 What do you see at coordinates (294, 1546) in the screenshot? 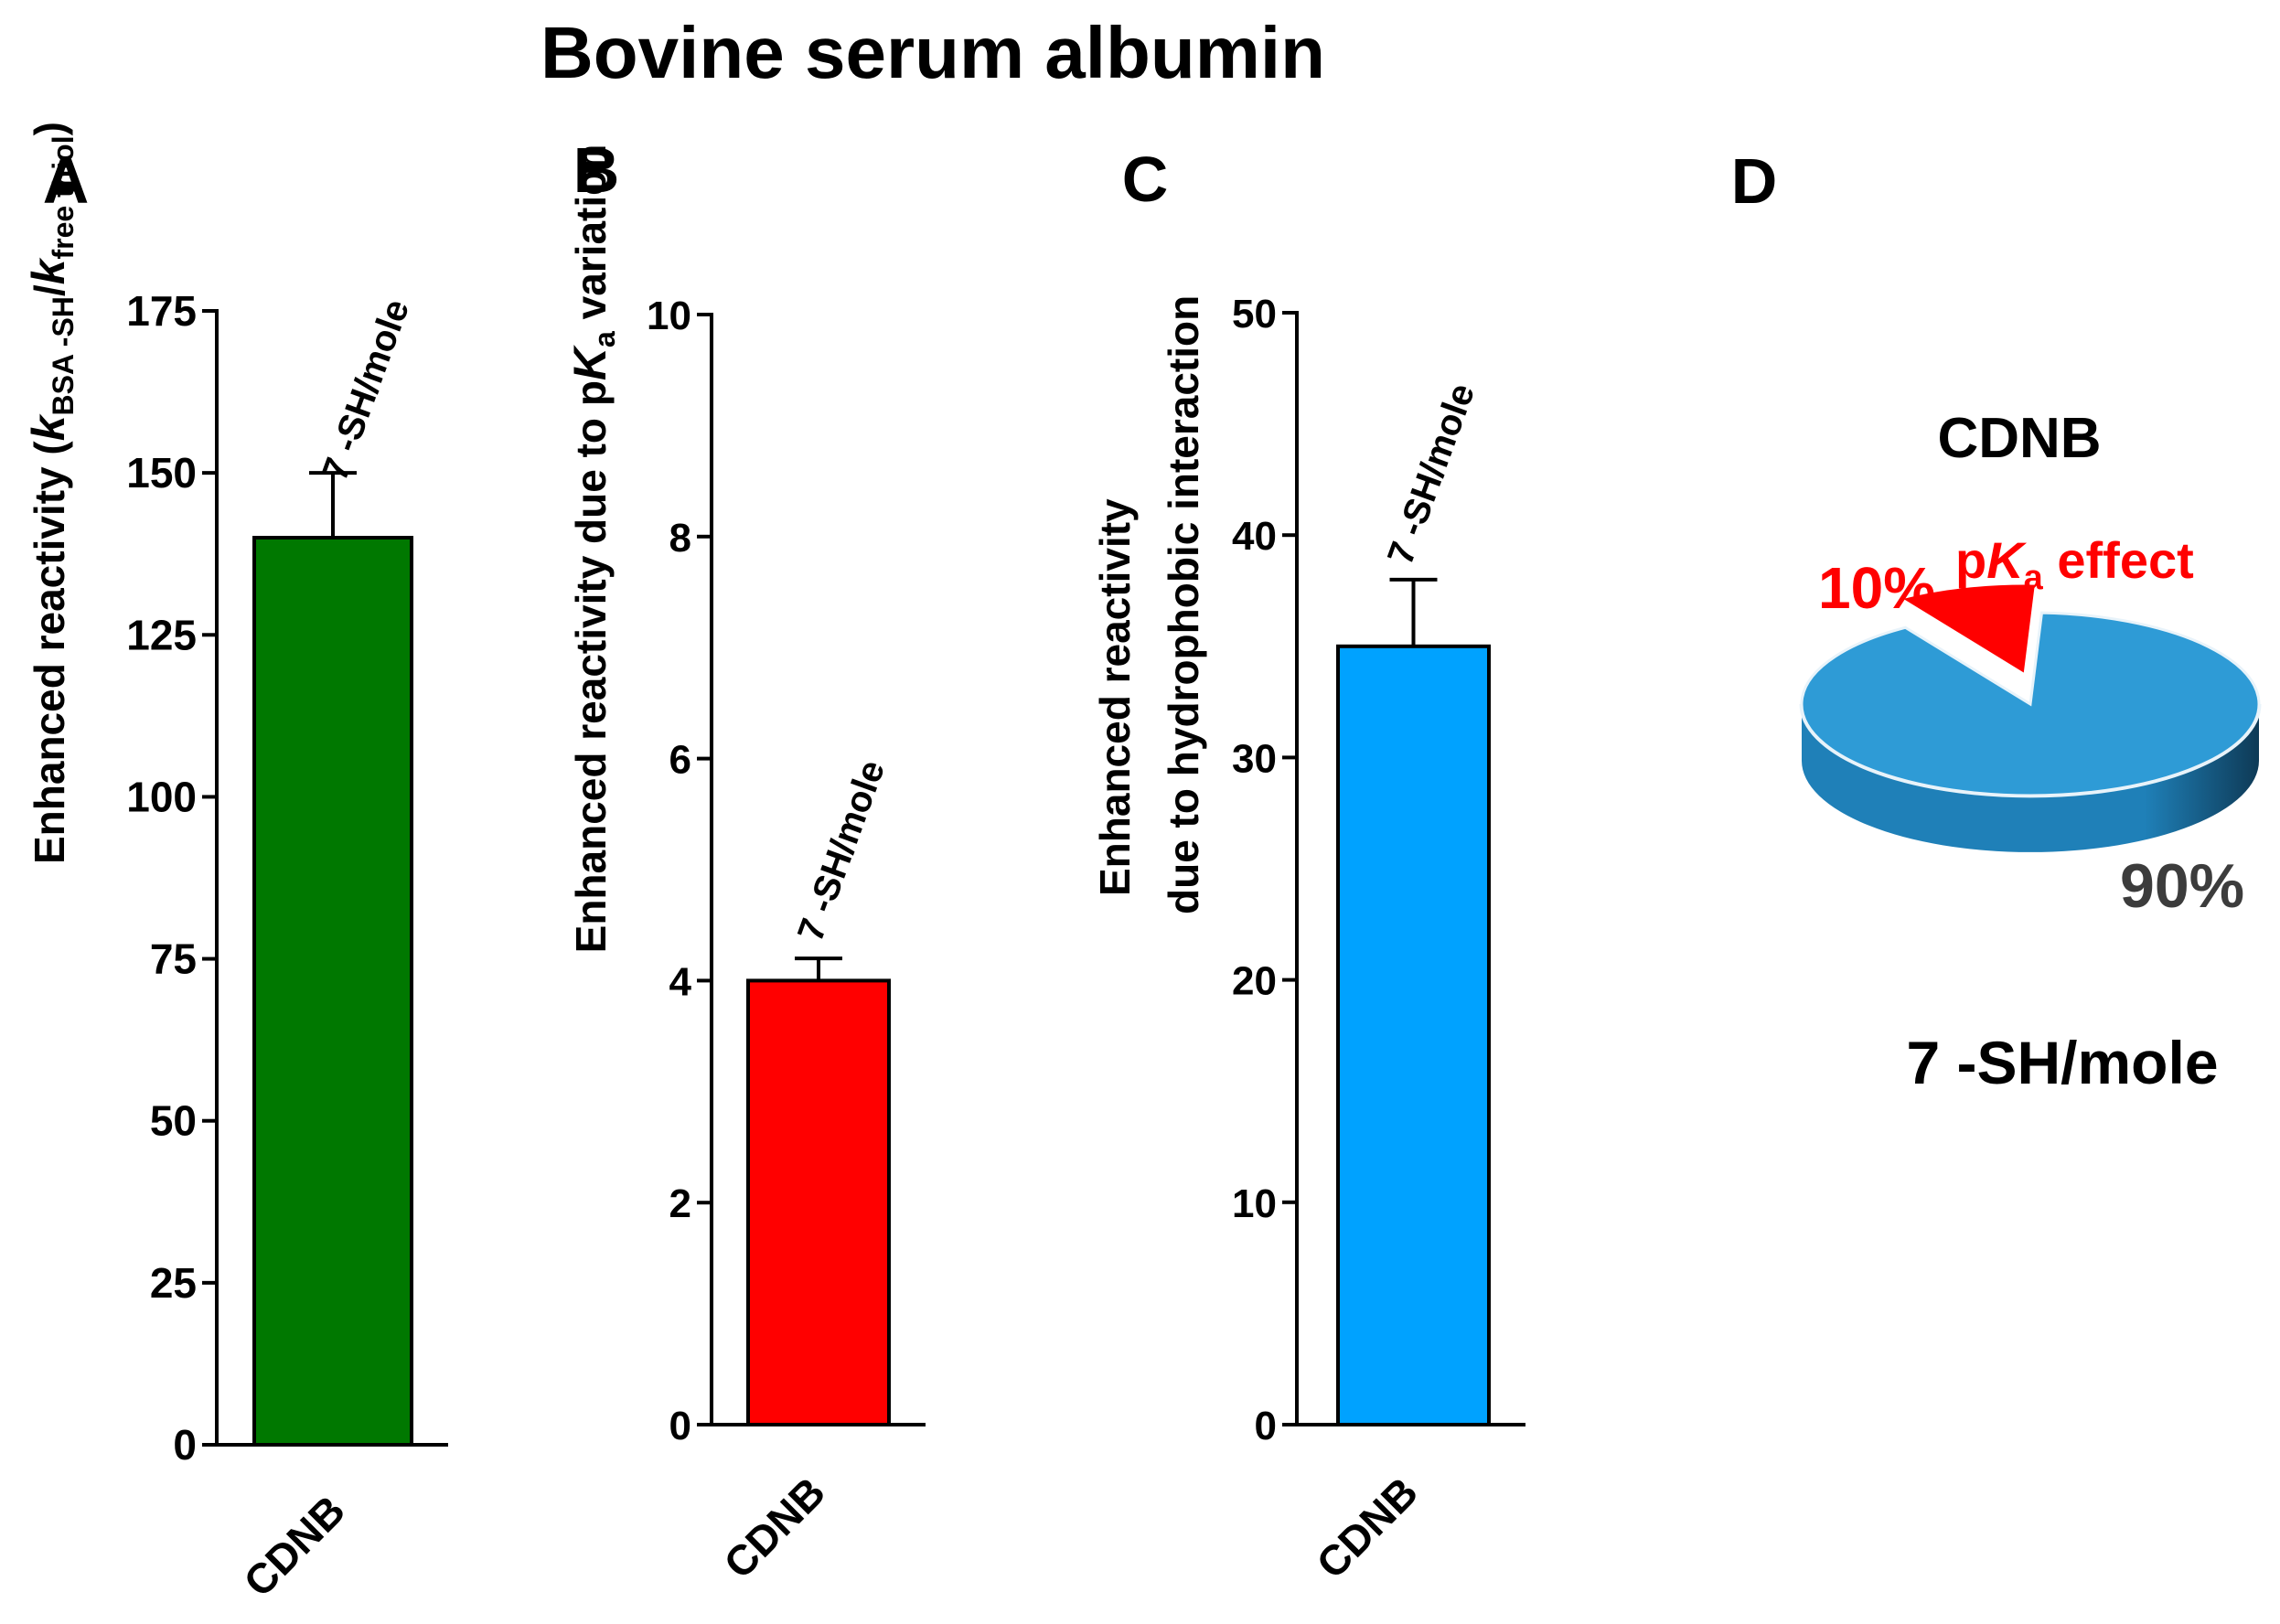
I see `x-category-label-a: CDNB` at bounding box center [294, 1546].